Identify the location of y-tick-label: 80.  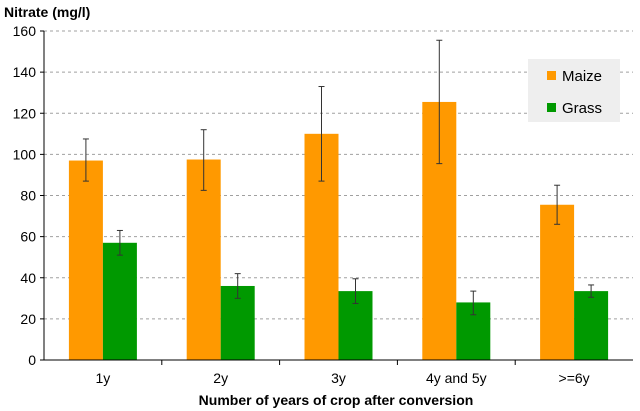
(28, 196).